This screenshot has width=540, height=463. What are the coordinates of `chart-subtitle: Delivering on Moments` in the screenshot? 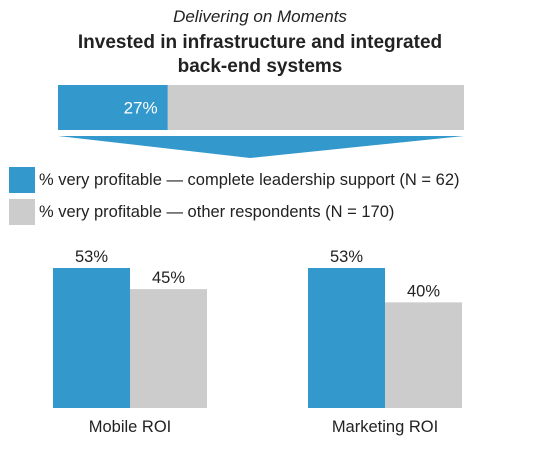 It's located at (260, 16).